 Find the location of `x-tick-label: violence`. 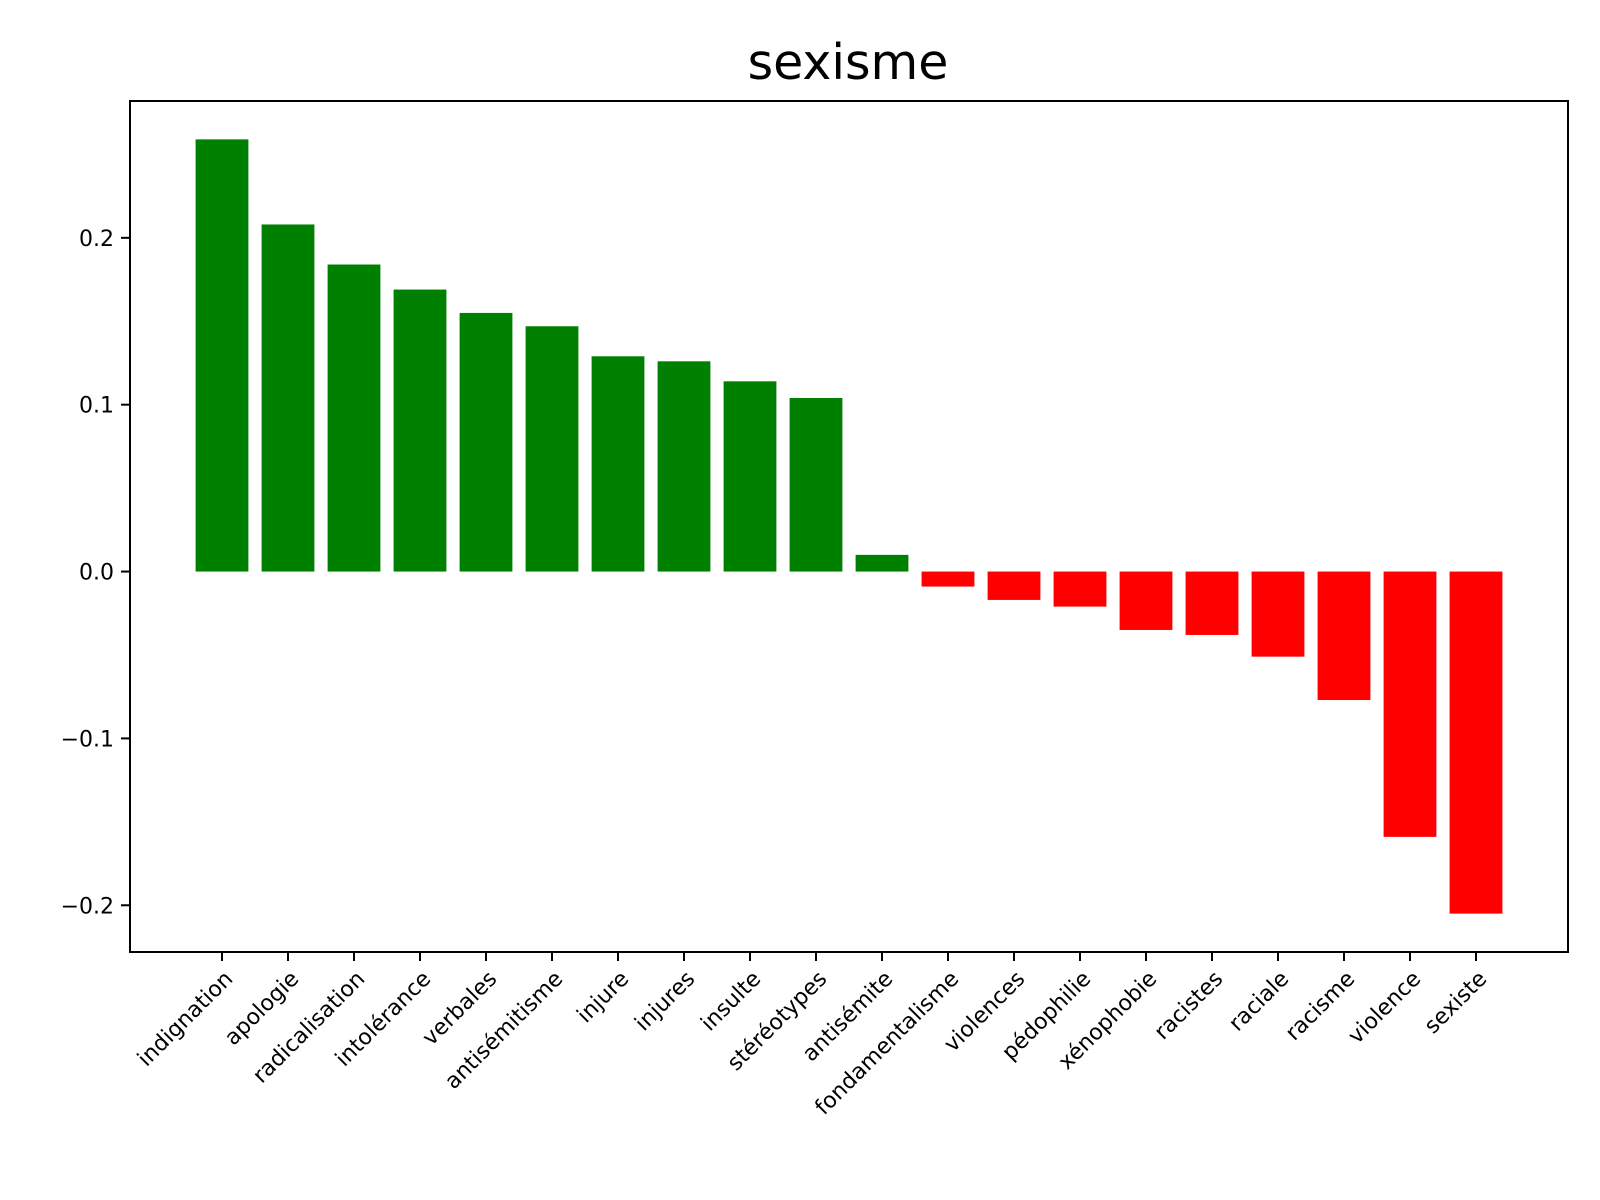

x-tick-label: violence is located at coordinates (1385, 1008).